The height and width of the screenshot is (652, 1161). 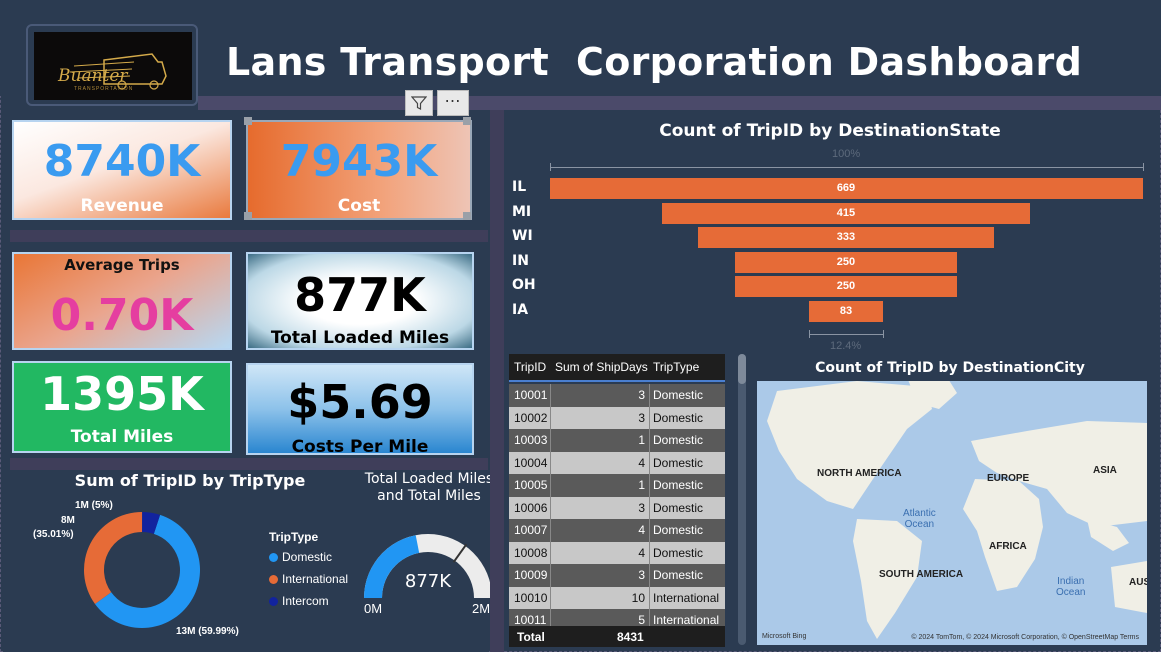 What do you see at coordinates (742, 369) in the screenshot?
I see `scrollbar-thumb` at bounding box center [742, 369].